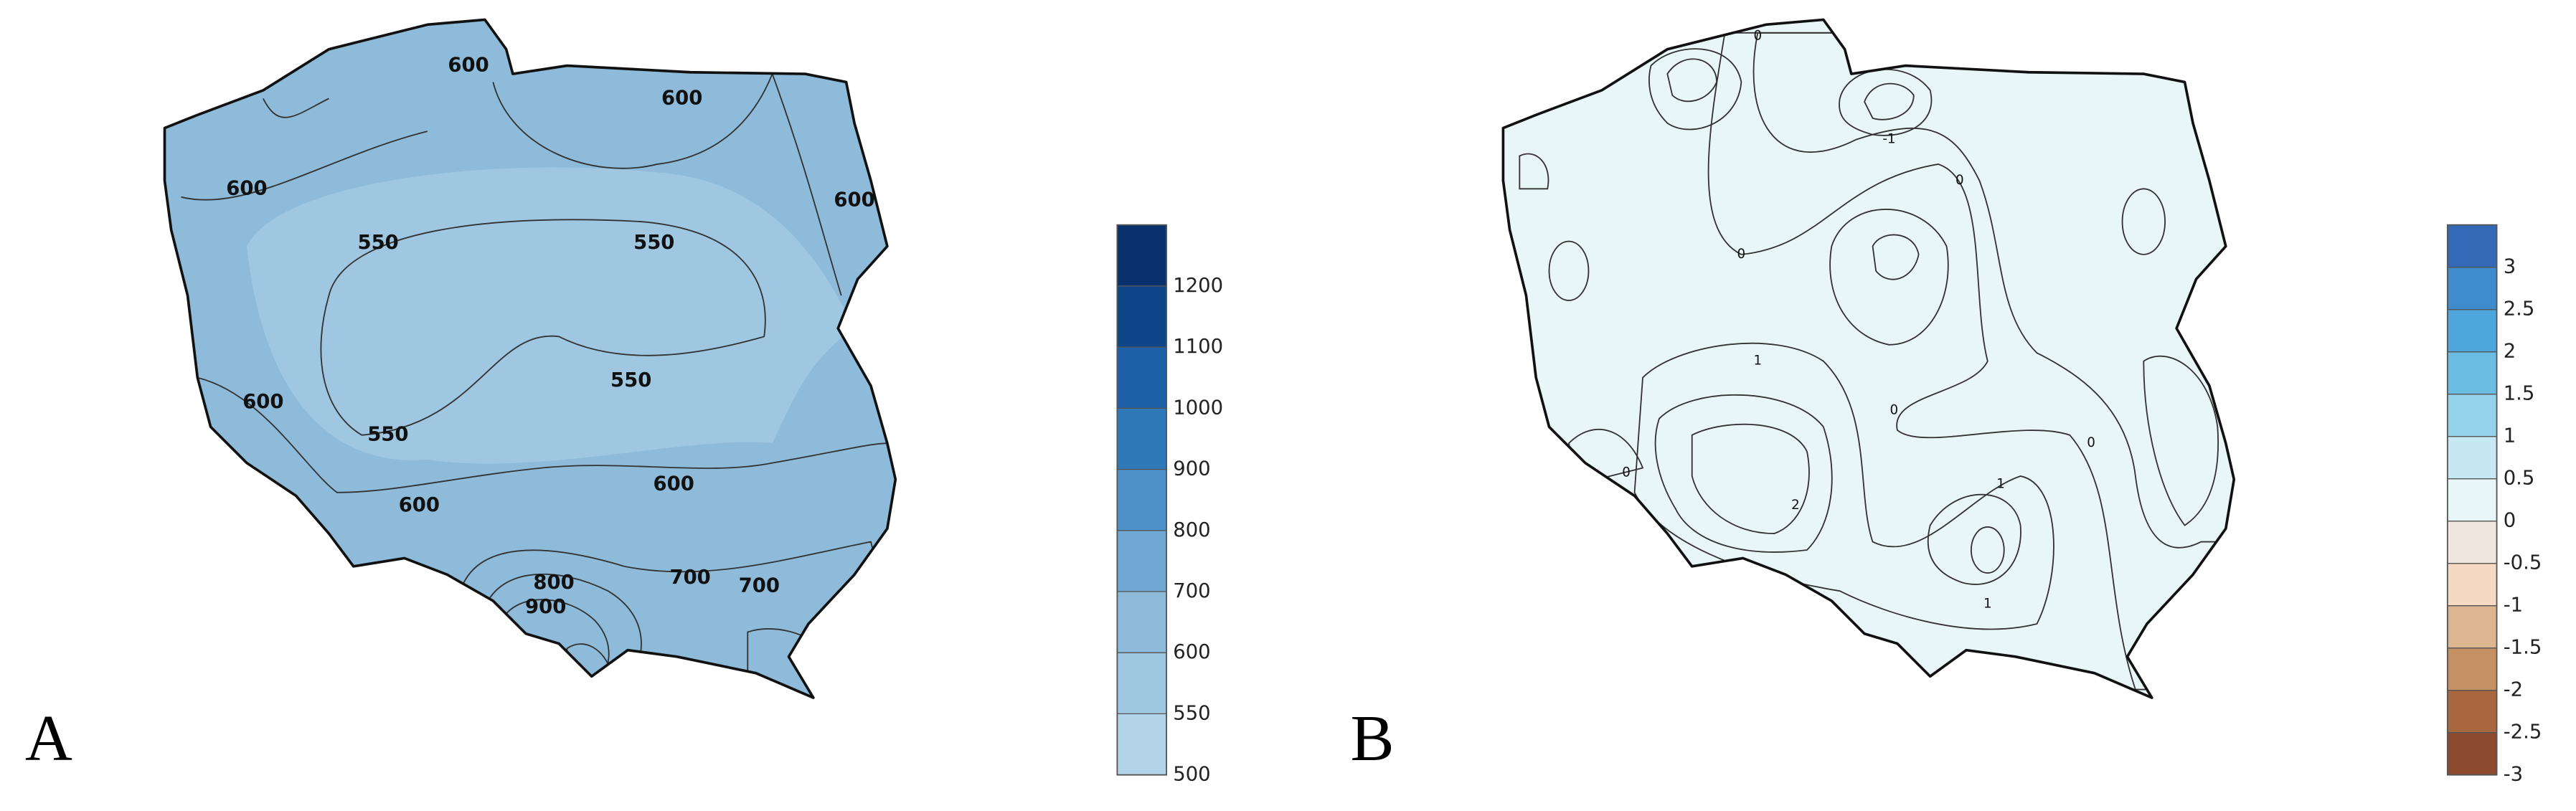 The image size is (2576, 811). Describe the element at coordinates (1191, 530) in the screenshot. I see `tick-label: 800` at that location.